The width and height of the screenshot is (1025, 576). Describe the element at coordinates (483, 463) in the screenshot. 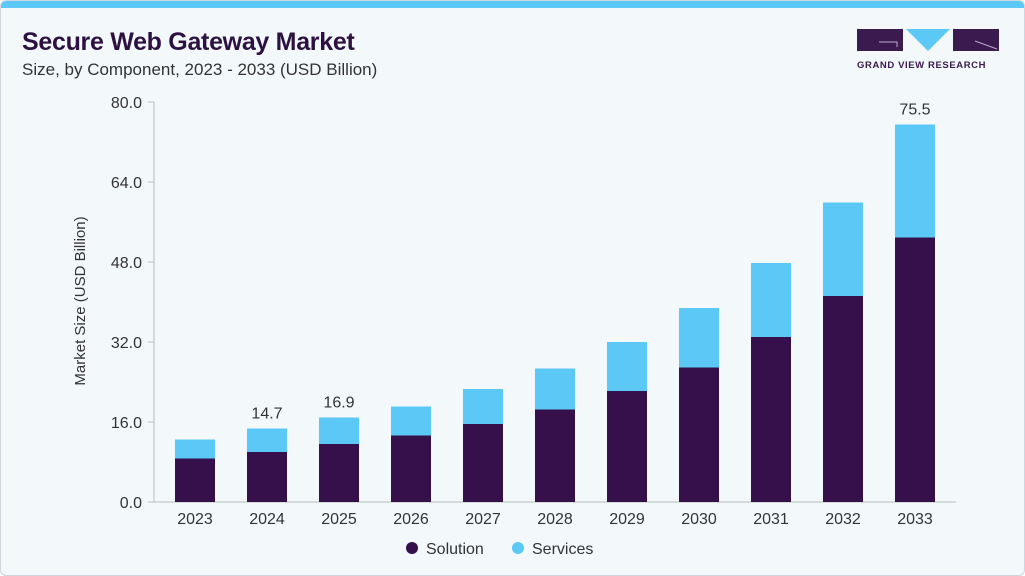

I see `bar-solution-2027` at that location.